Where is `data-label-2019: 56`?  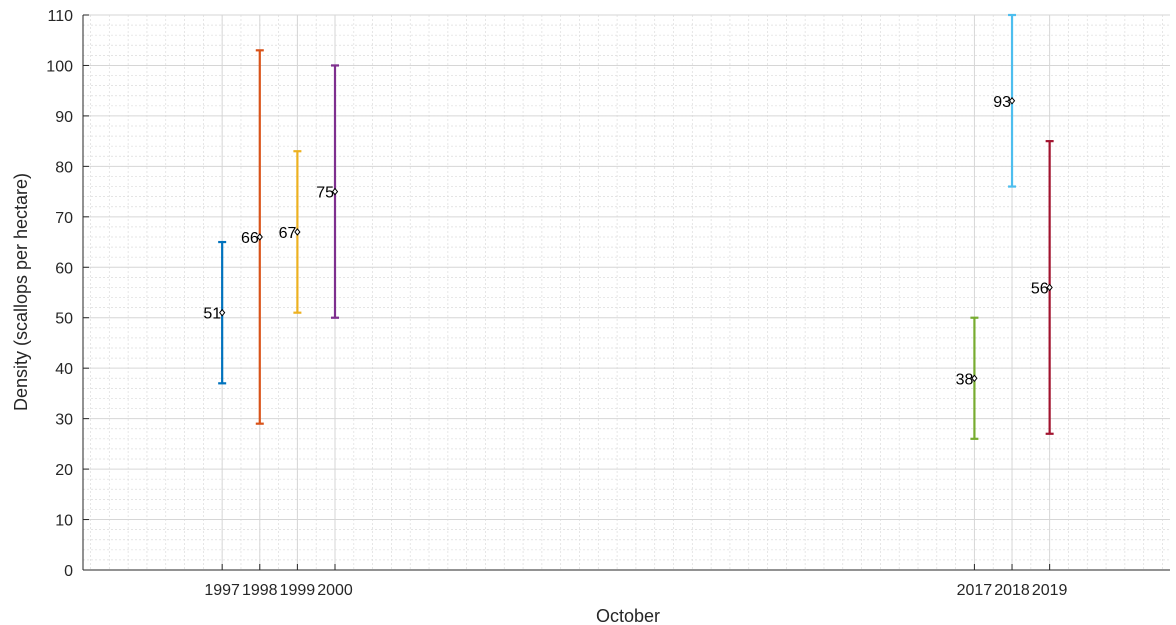
data-label-2019: 56 is located at coordinates (1040, 288).